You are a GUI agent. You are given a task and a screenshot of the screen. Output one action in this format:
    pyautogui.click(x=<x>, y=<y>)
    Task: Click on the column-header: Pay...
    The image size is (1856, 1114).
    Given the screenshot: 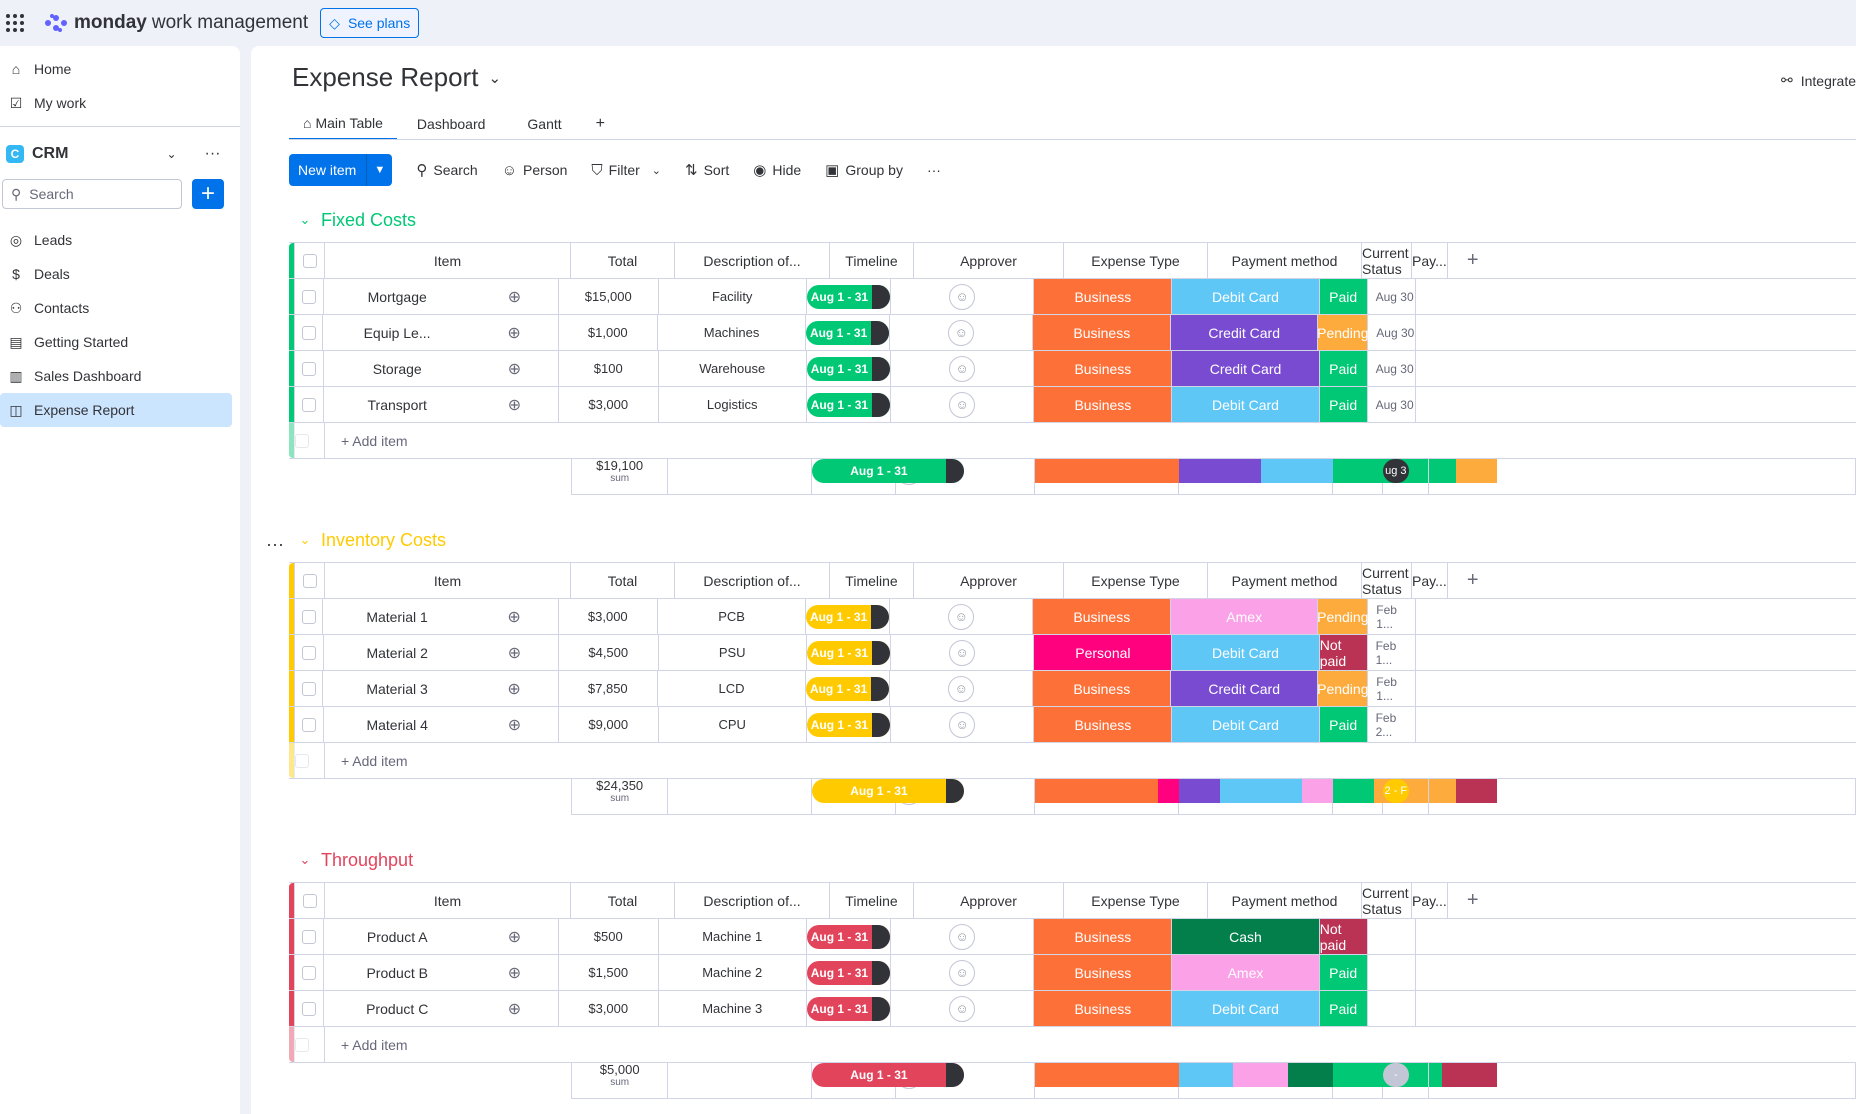 What is the action you would take?
    pyautogui.click(x=1430, y=580)
    